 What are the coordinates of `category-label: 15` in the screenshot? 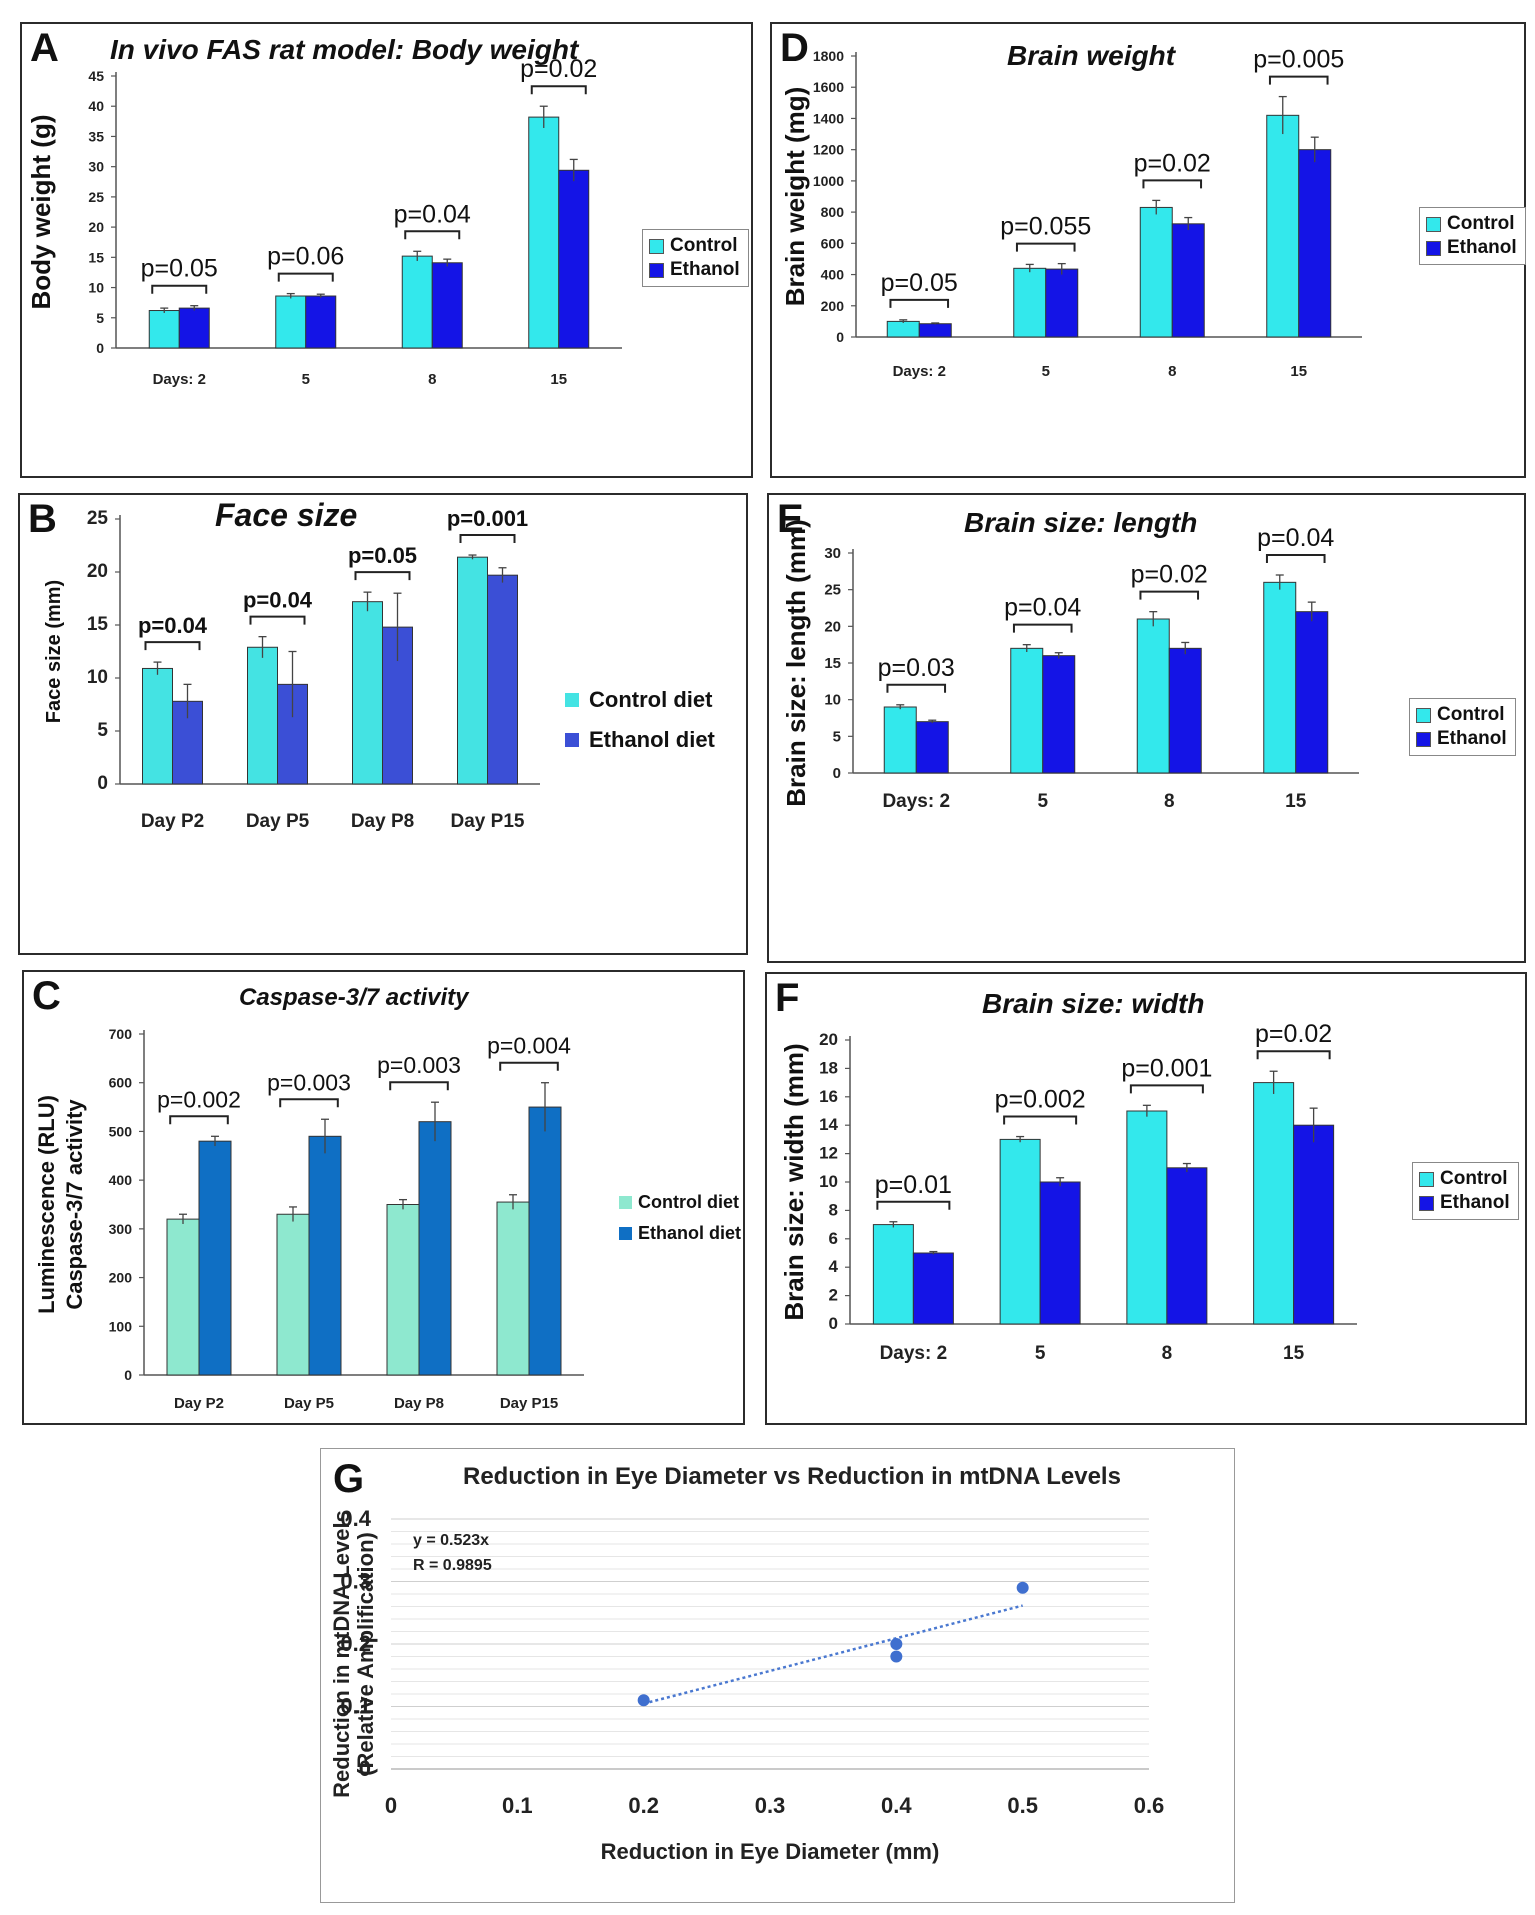 It's located at (1294, 1353).